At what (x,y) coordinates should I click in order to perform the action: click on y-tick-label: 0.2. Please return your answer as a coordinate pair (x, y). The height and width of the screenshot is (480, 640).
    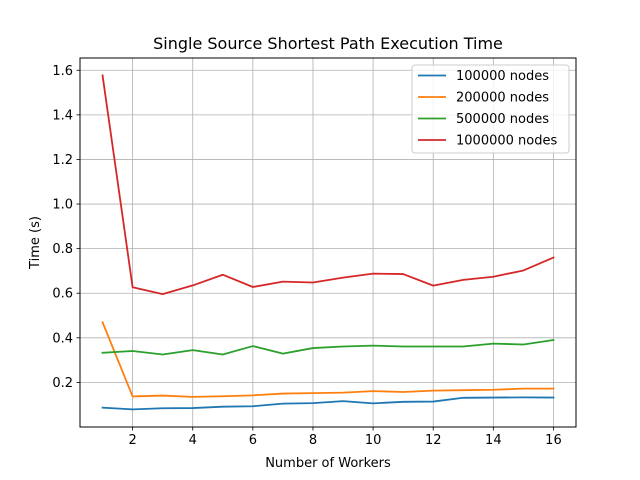
    Looking at the image, I should click on (62, 383).